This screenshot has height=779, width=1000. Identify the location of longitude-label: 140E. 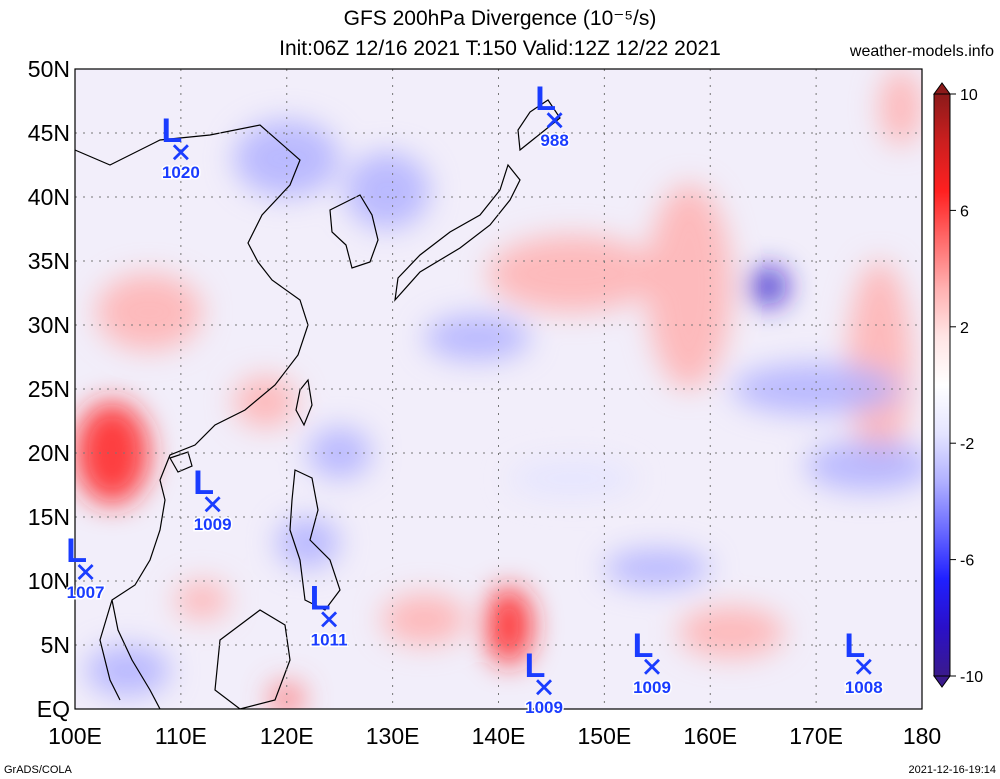
(499, 736).